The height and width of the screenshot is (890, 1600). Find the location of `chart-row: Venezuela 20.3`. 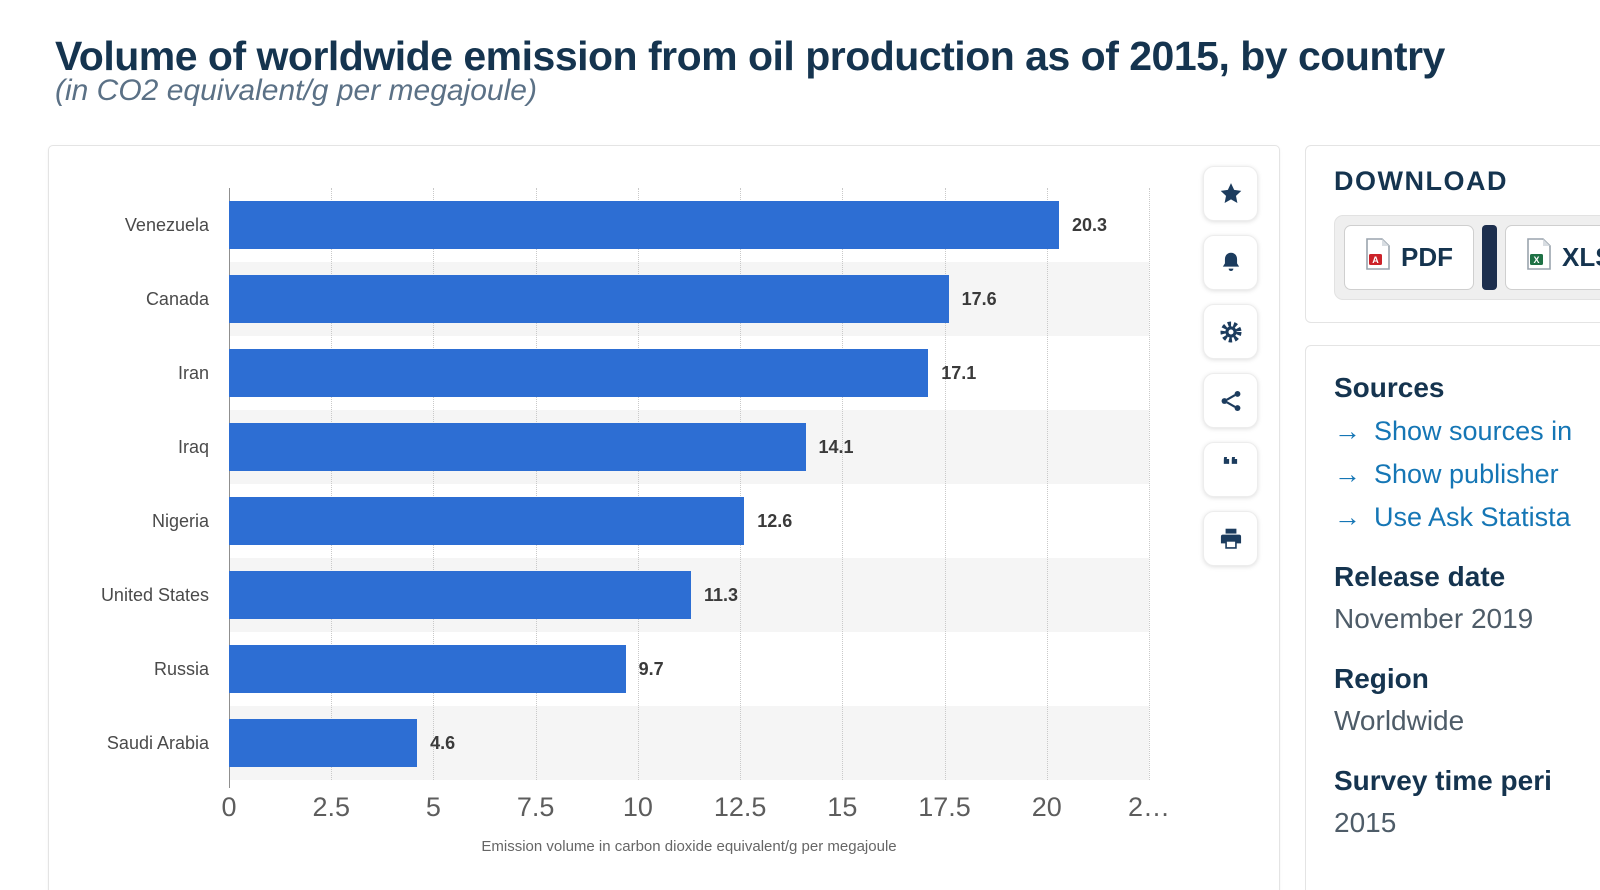

chart-row: Venezuela 20.3 is located at coordinates (664, 225).